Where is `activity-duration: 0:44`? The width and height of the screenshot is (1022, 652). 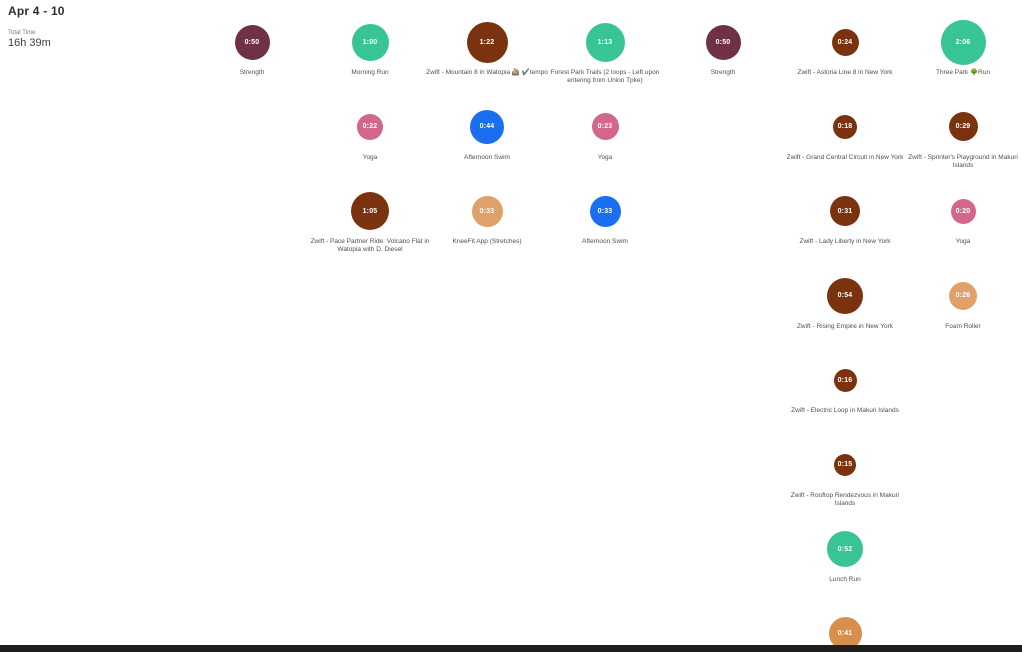
activity-duration: 0:44 is located at coordinates (487, 126).